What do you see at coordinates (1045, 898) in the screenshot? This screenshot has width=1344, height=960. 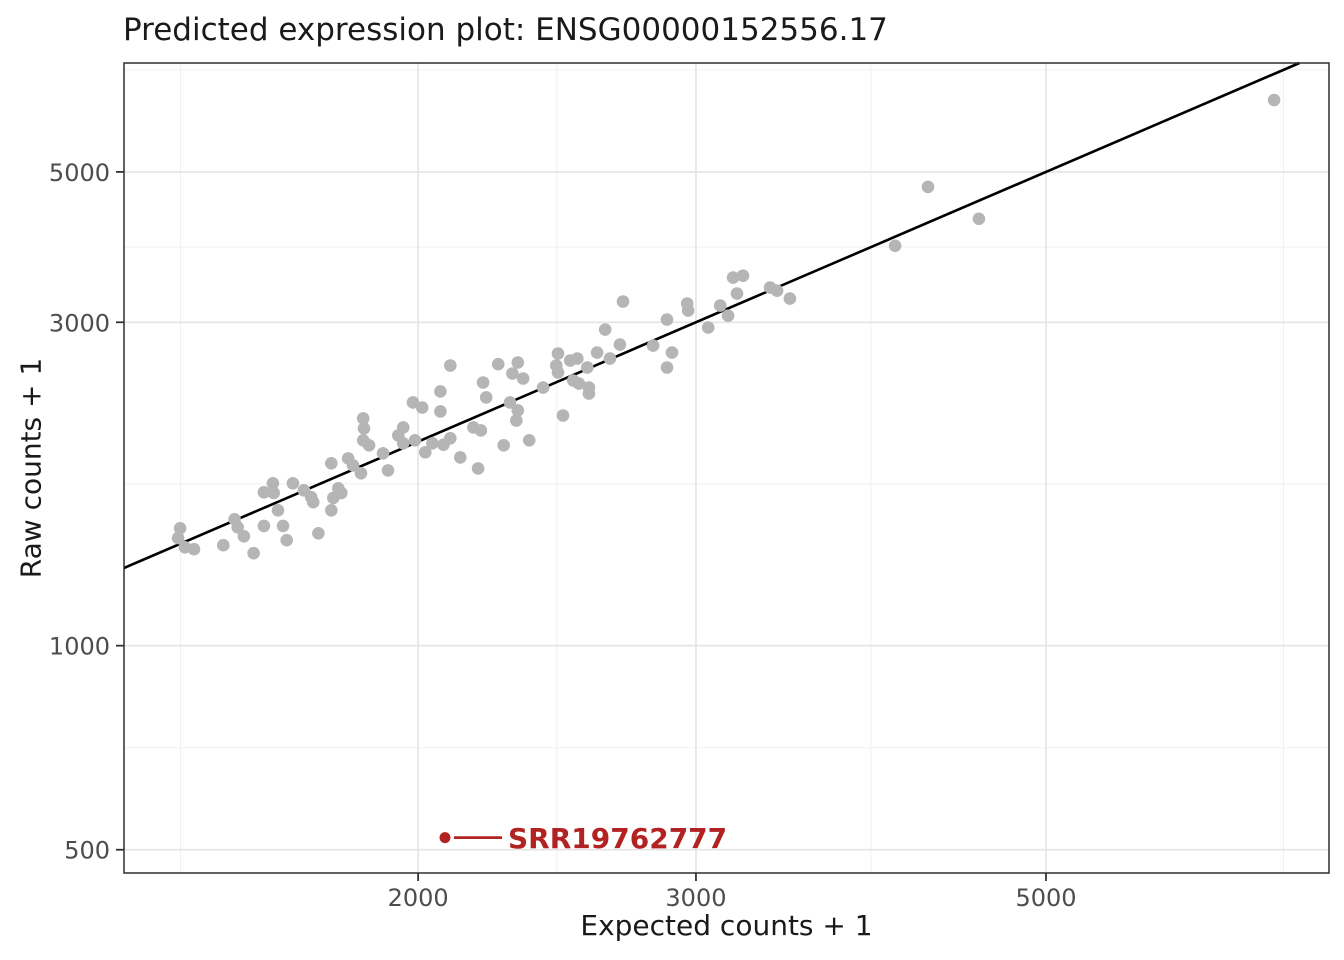 I see `x-tick-label: 5000` at bounding box center [1045, 898].